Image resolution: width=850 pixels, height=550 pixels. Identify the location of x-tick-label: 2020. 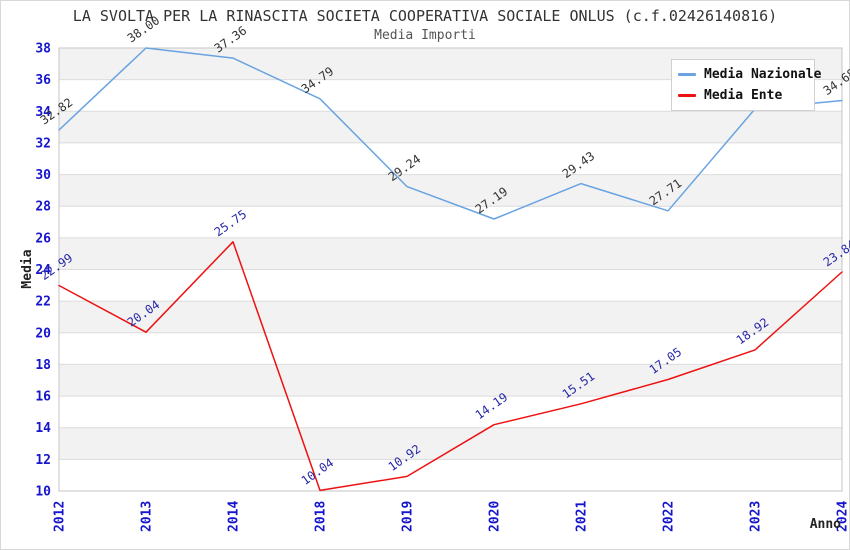
(495, 516).